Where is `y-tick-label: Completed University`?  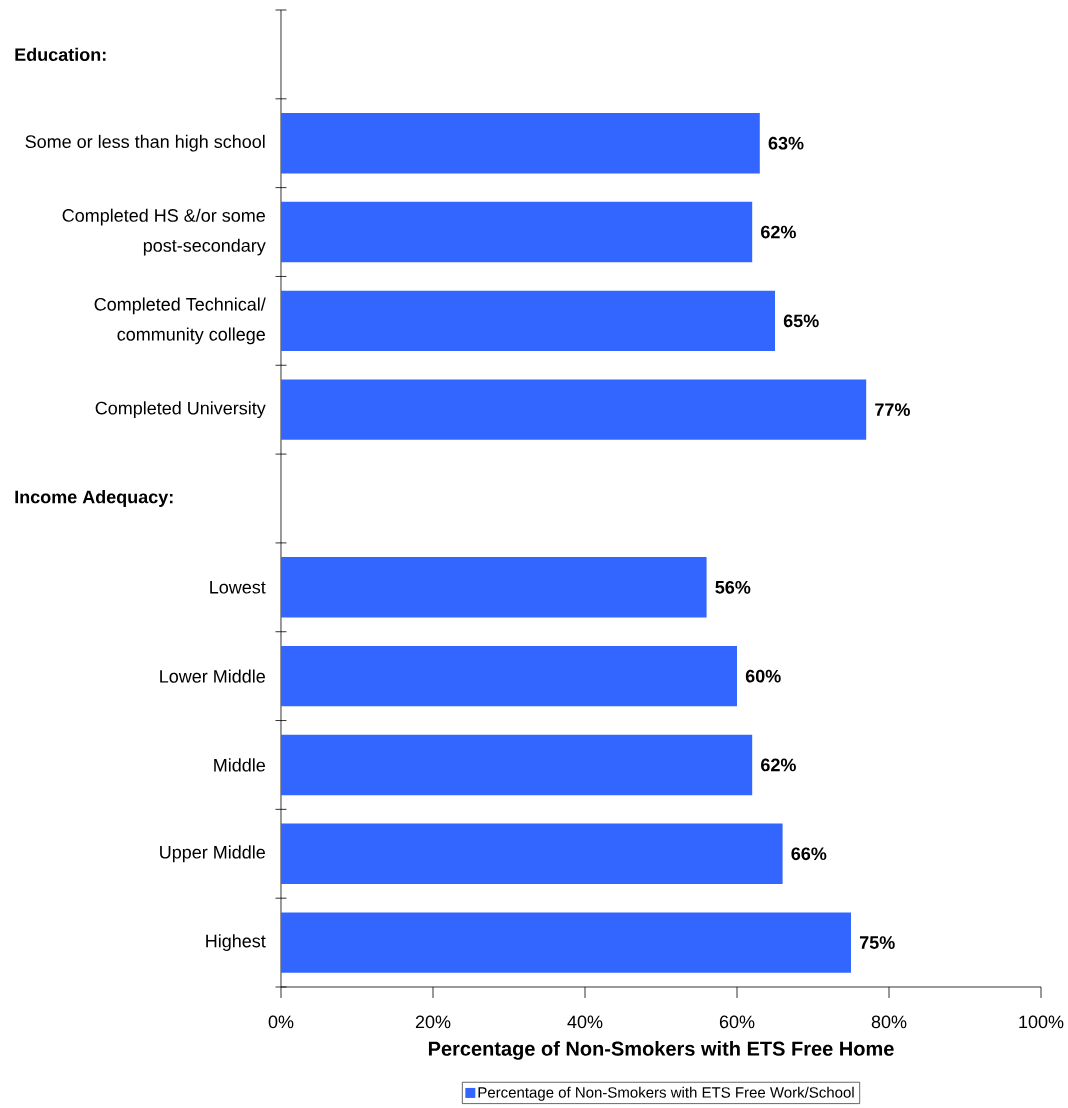 y-tick-label: Completed University is located at coordinates (180, 410).